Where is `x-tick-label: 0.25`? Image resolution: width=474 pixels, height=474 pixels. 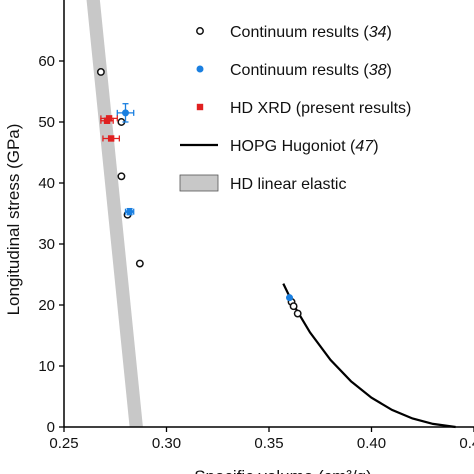
x-tick-label: 0.25 is located at coordinates (63, 443).